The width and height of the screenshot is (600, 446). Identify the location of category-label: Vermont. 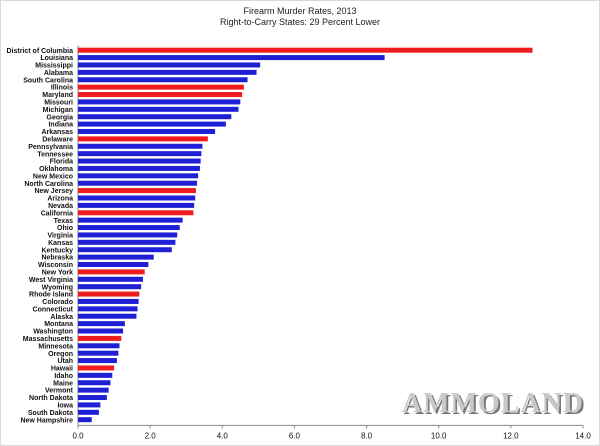
(59, 391).